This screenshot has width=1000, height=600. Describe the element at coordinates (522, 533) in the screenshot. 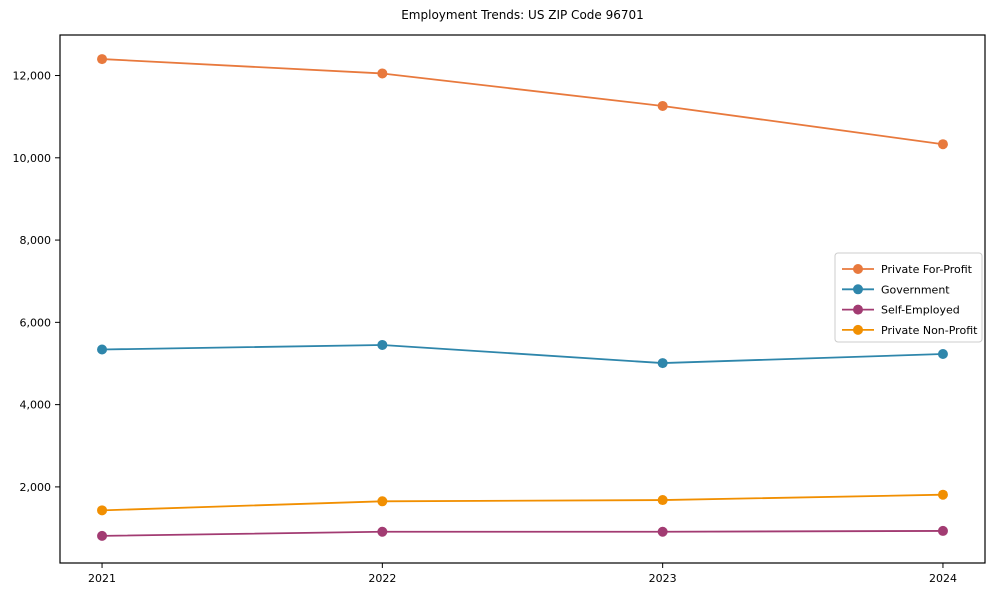

I see `series-line-self-employed` at that location.